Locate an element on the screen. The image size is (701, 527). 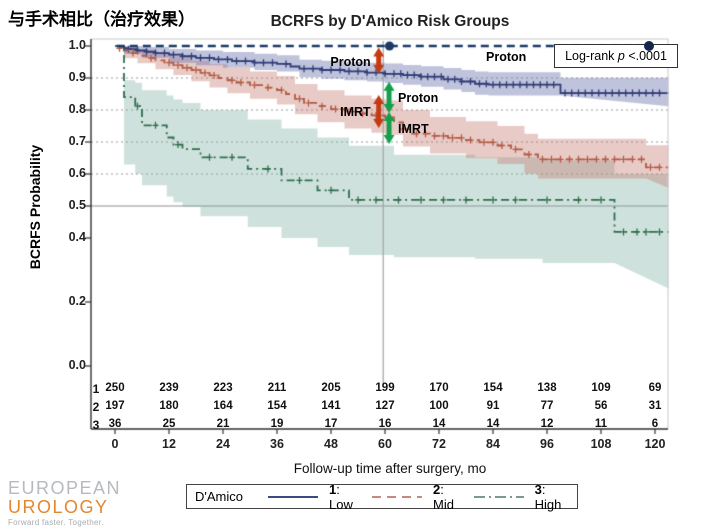
x-tick-label: 12 is located at coordinates (169, 444).